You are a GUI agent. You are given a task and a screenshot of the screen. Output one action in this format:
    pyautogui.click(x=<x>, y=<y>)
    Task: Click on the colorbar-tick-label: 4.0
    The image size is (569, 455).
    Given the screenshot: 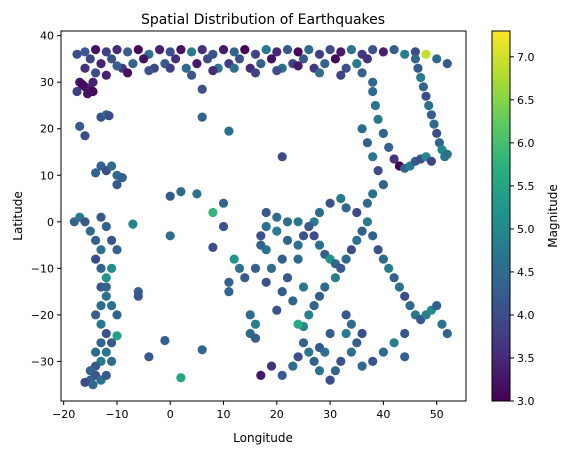 What is the action you would take?
    pyautogui.click(x=526, y=315)
    